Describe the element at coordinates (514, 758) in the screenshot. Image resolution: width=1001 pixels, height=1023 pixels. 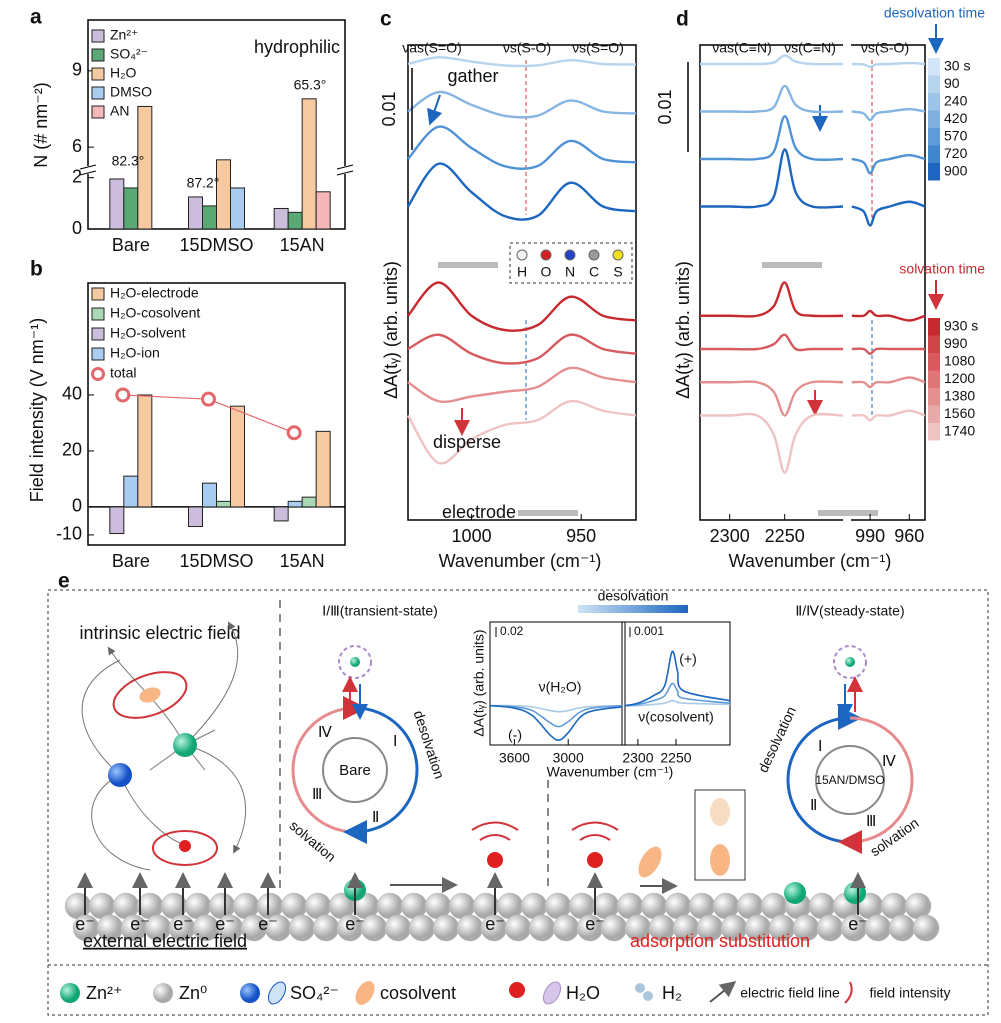
I see `x-tick-label: 3600` at that location.